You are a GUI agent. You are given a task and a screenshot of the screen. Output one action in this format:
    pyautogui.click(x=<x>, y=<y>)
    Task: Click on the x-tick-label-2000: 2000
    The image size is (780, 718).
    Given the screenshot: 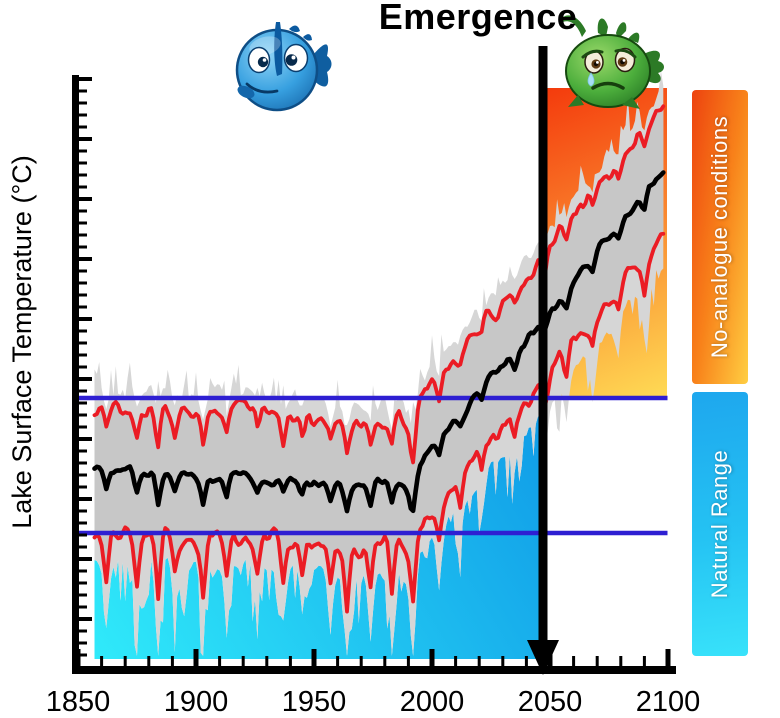 What is the action you would take?
    pyautogui.click(x=432, y=702)
    